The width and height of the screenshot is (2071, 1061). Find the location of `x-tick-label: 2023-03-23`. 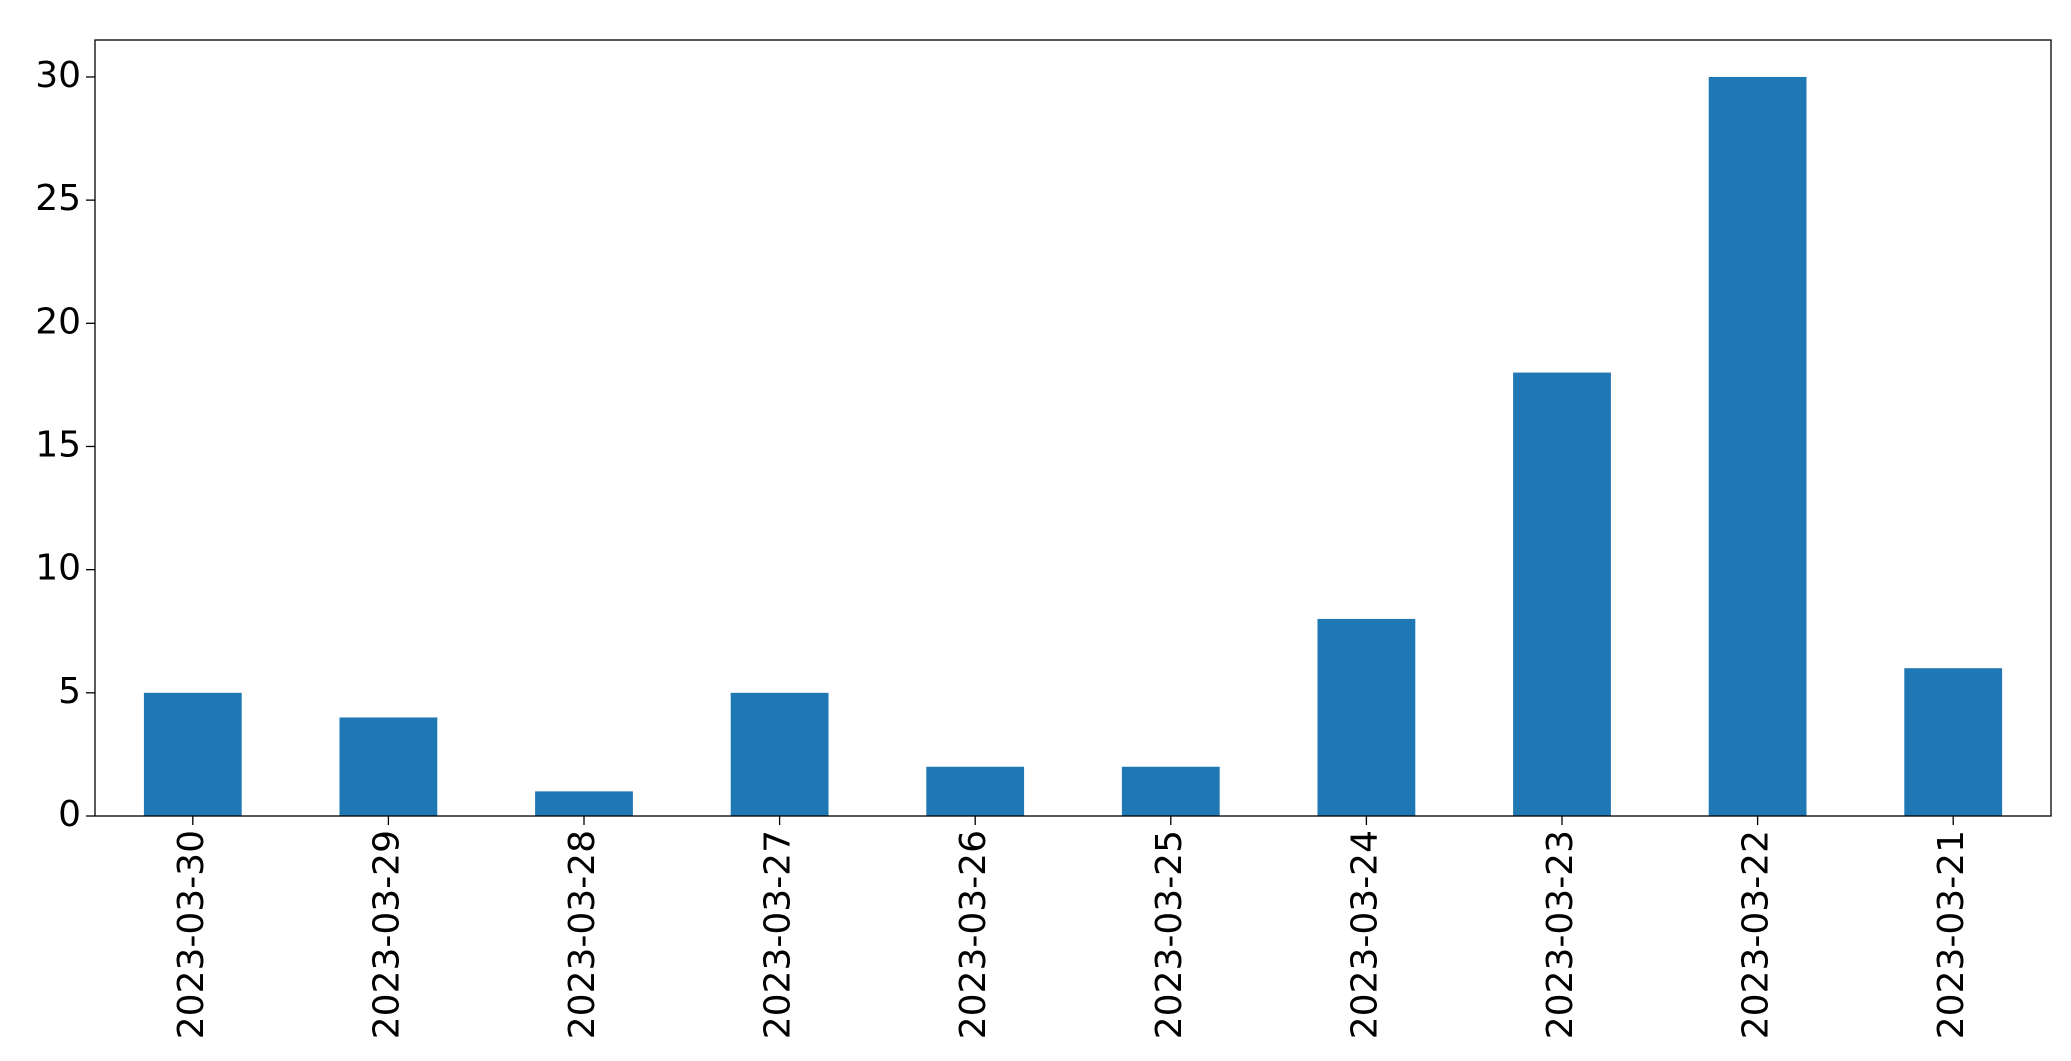

x-tick-label: 2023-03-23 is located at coordinates (1560, 934).